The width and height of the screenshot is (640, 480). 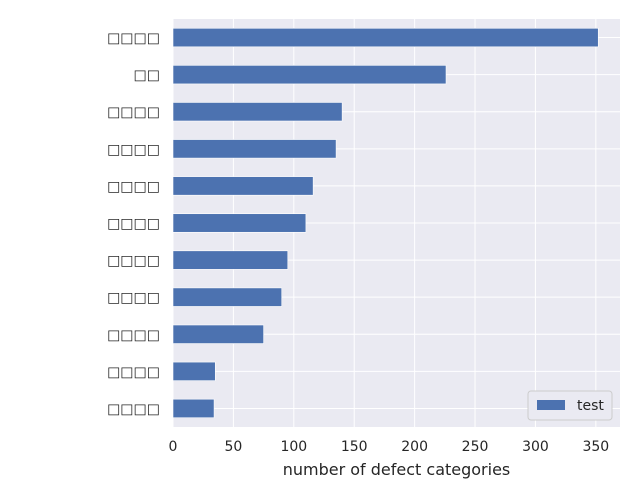 What do you see at coordinates (595, 447) in the screenshot?
I see `x-tick-label: 350` at bounding box center [595, 447].